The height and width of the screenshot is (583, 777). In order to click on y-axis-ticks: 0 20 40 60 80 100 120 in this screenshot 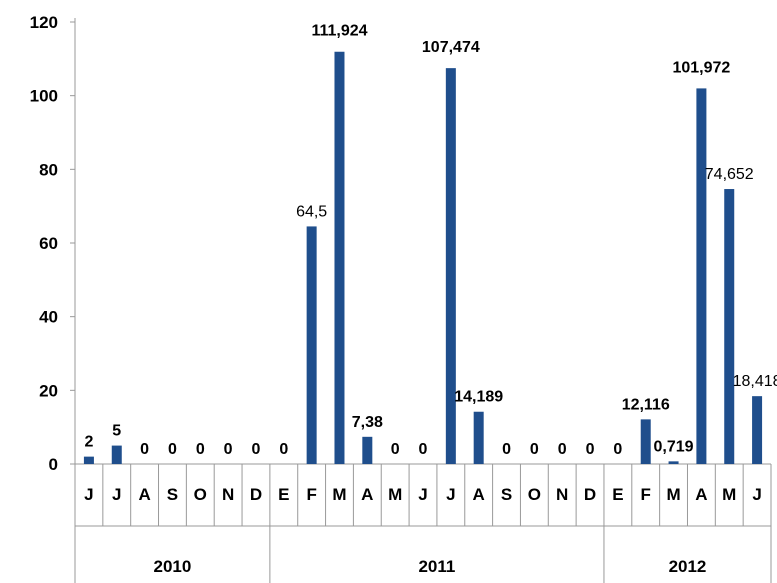, I will do `click(52, 243)`.